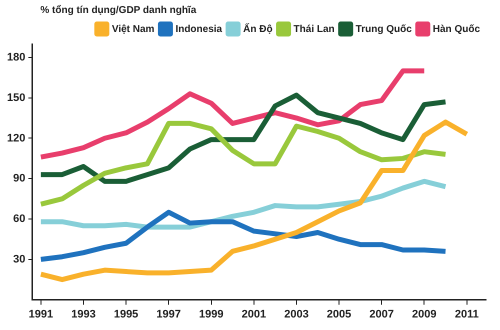 Image resolution: width=500 pixels, height=330 pixels. Describe the element at coordinates (339, 314) in the screenshot. I see `x-tick-label: 2005` at that location.